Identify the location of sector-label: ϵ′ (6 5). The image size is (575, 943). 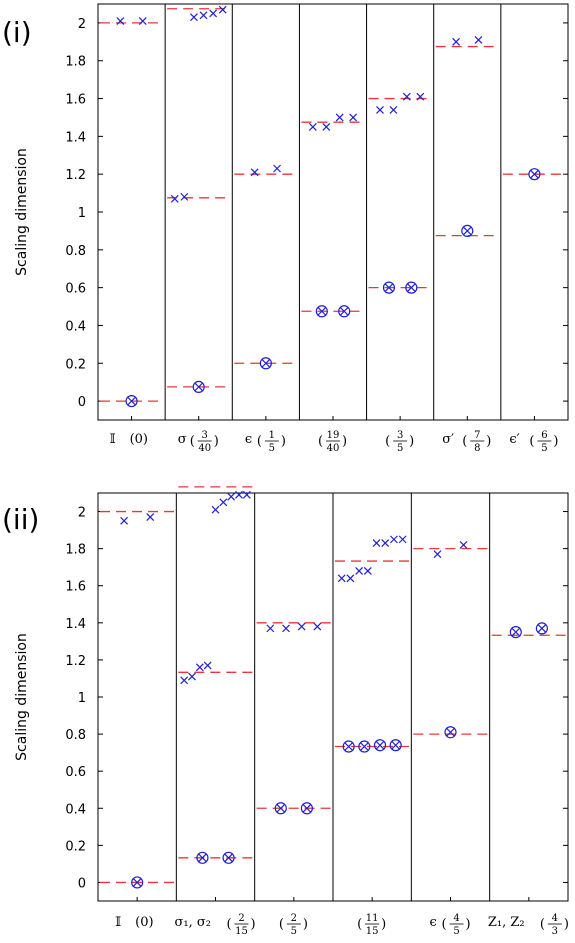
(533, 442).